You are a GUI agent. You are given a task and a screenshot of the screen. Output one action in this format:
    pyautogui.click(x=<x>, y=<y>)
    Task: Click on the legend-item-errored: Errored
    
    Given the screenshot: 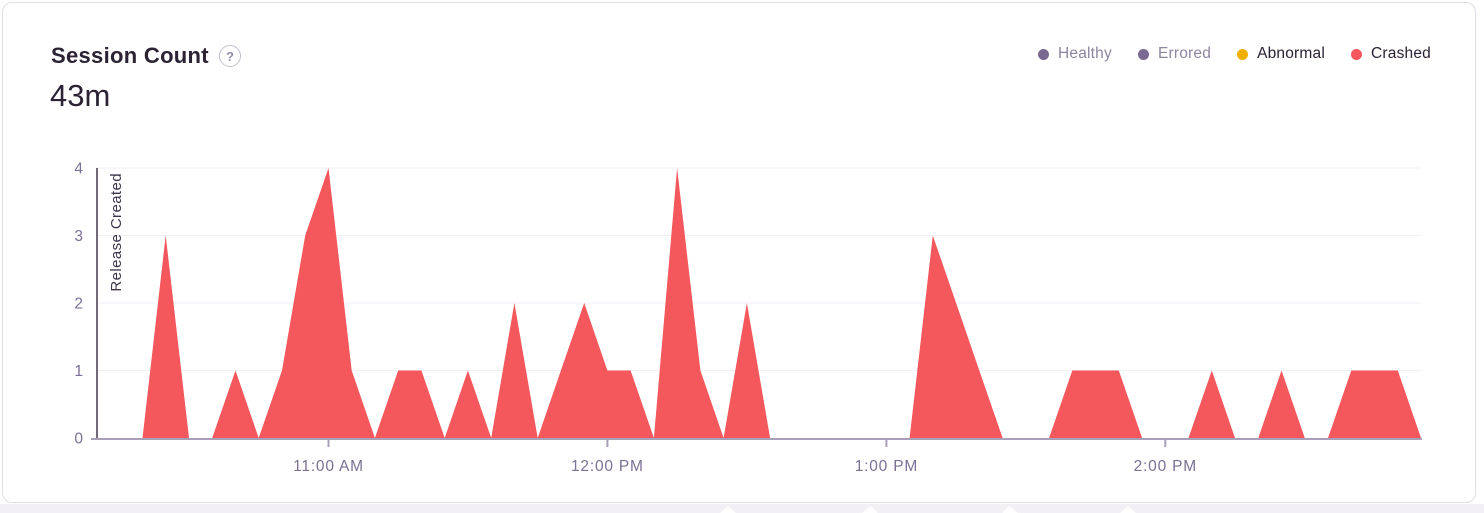 What is the action you would take?
    pyautogui.click(x=1174, y=54)
    